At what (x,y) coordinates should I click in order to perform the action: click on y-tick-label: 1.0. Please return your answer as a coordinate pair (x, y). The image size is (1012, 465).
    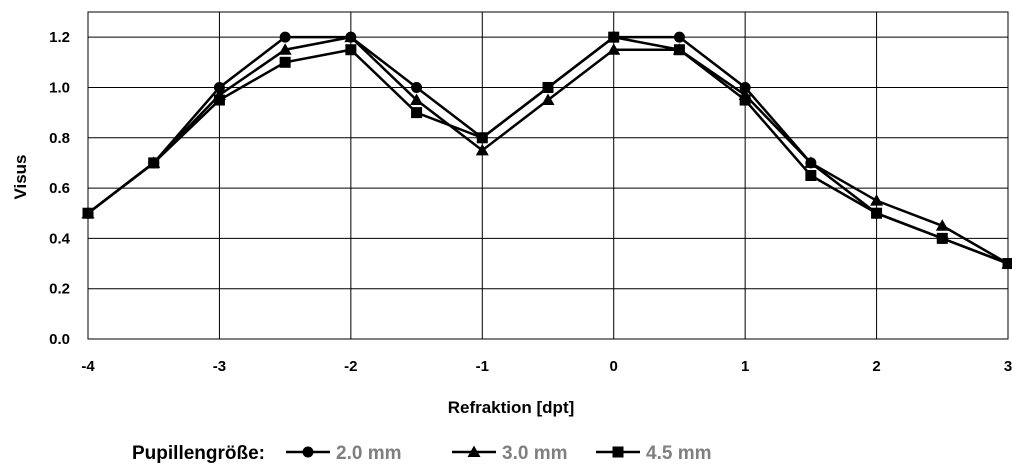
    Looking at the image, I should click on (59, 87).